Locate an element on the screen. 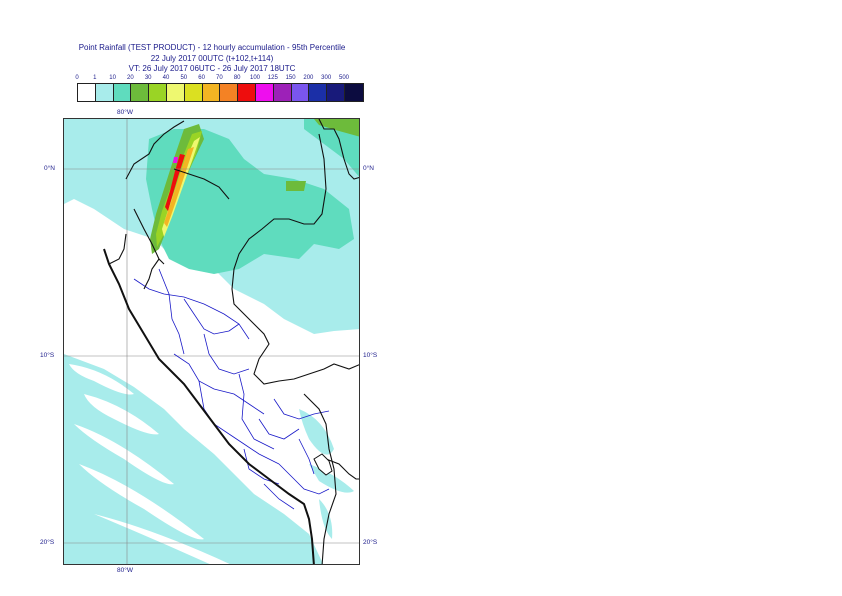 The image size is (842, 596). rain-free-area is located at coordinates (269, 456).